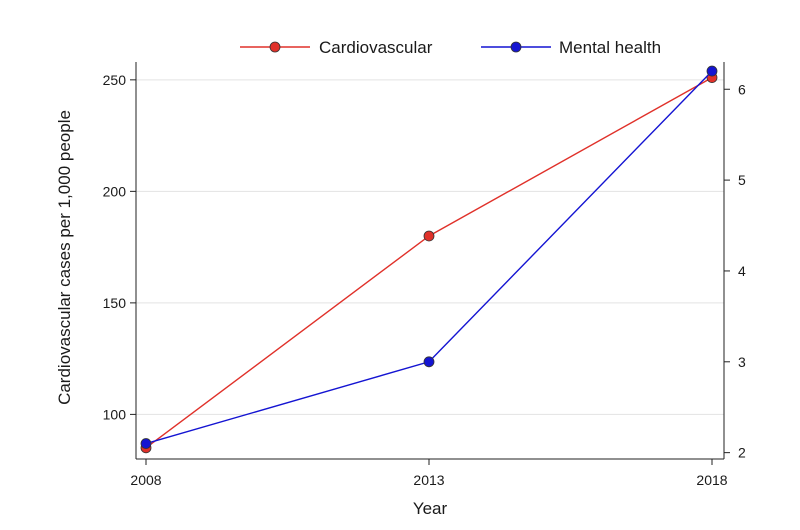 This screenshot has width=800, height=530. What do you see at coordinates (742, 271) in the screenshot?
I see `y-tick-label-right: 4` at bounding box center [742, 271].